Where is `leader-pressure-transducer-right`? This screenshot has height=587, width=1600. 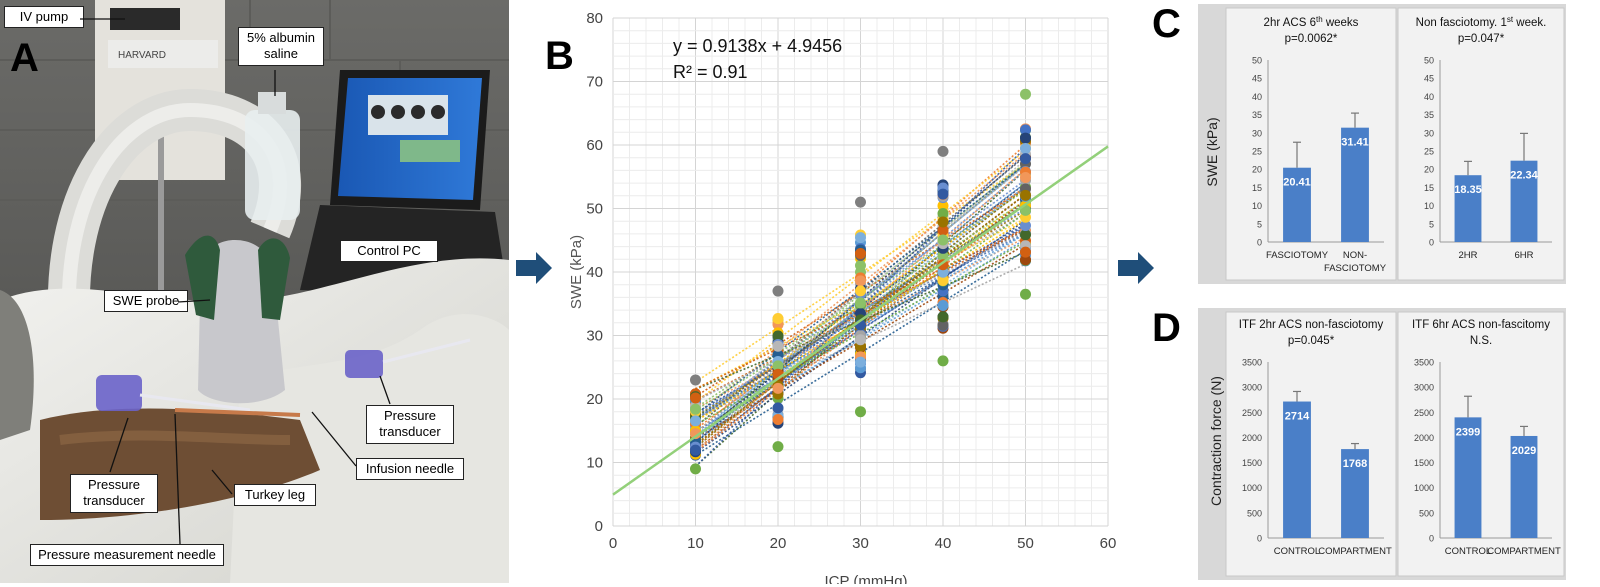
leader-pressure-transducer-right is located at coordinates (385, 390).